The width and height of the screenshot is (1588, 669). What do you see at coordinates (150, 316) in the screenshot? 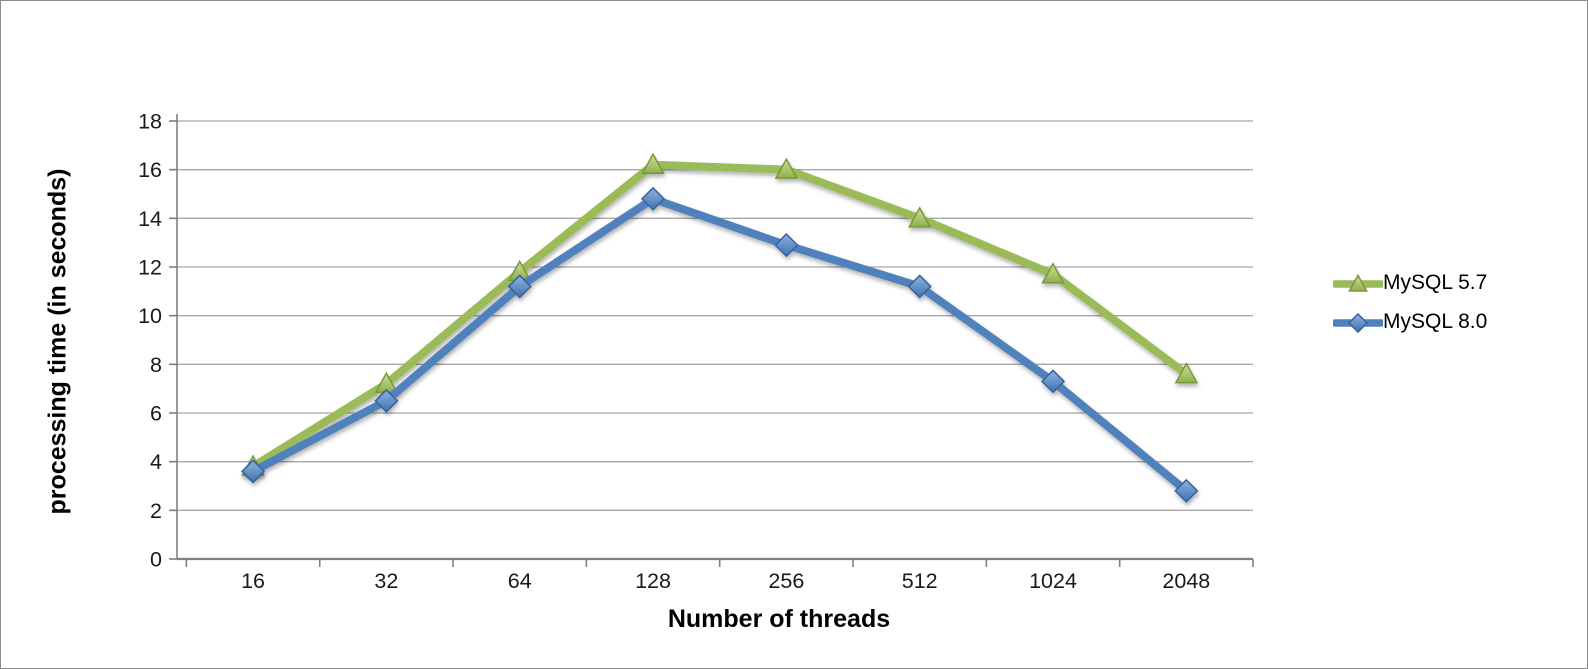
I see `y-tick-label-10: 10` at bounding box center [150, 316].